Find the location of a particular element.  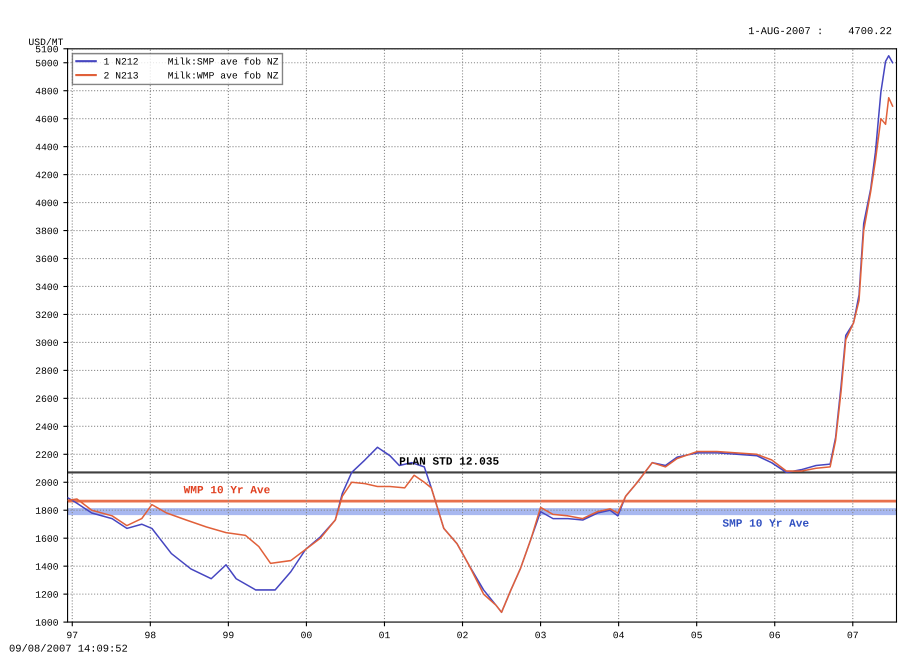

y-tick-label: 1800 is located at coordinates (47, 510).